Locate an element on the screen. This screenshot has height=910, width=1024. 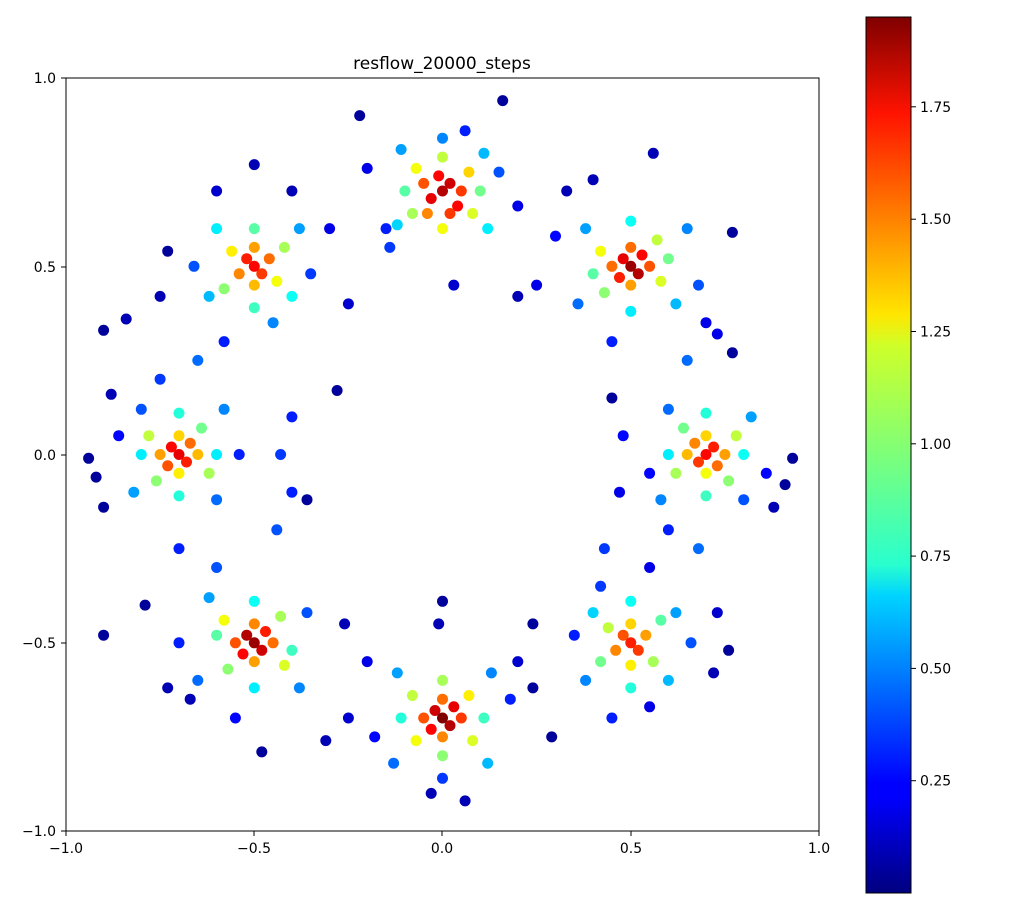
colorbar-tick-label: 0.50 is located at coordinates (935, 669).